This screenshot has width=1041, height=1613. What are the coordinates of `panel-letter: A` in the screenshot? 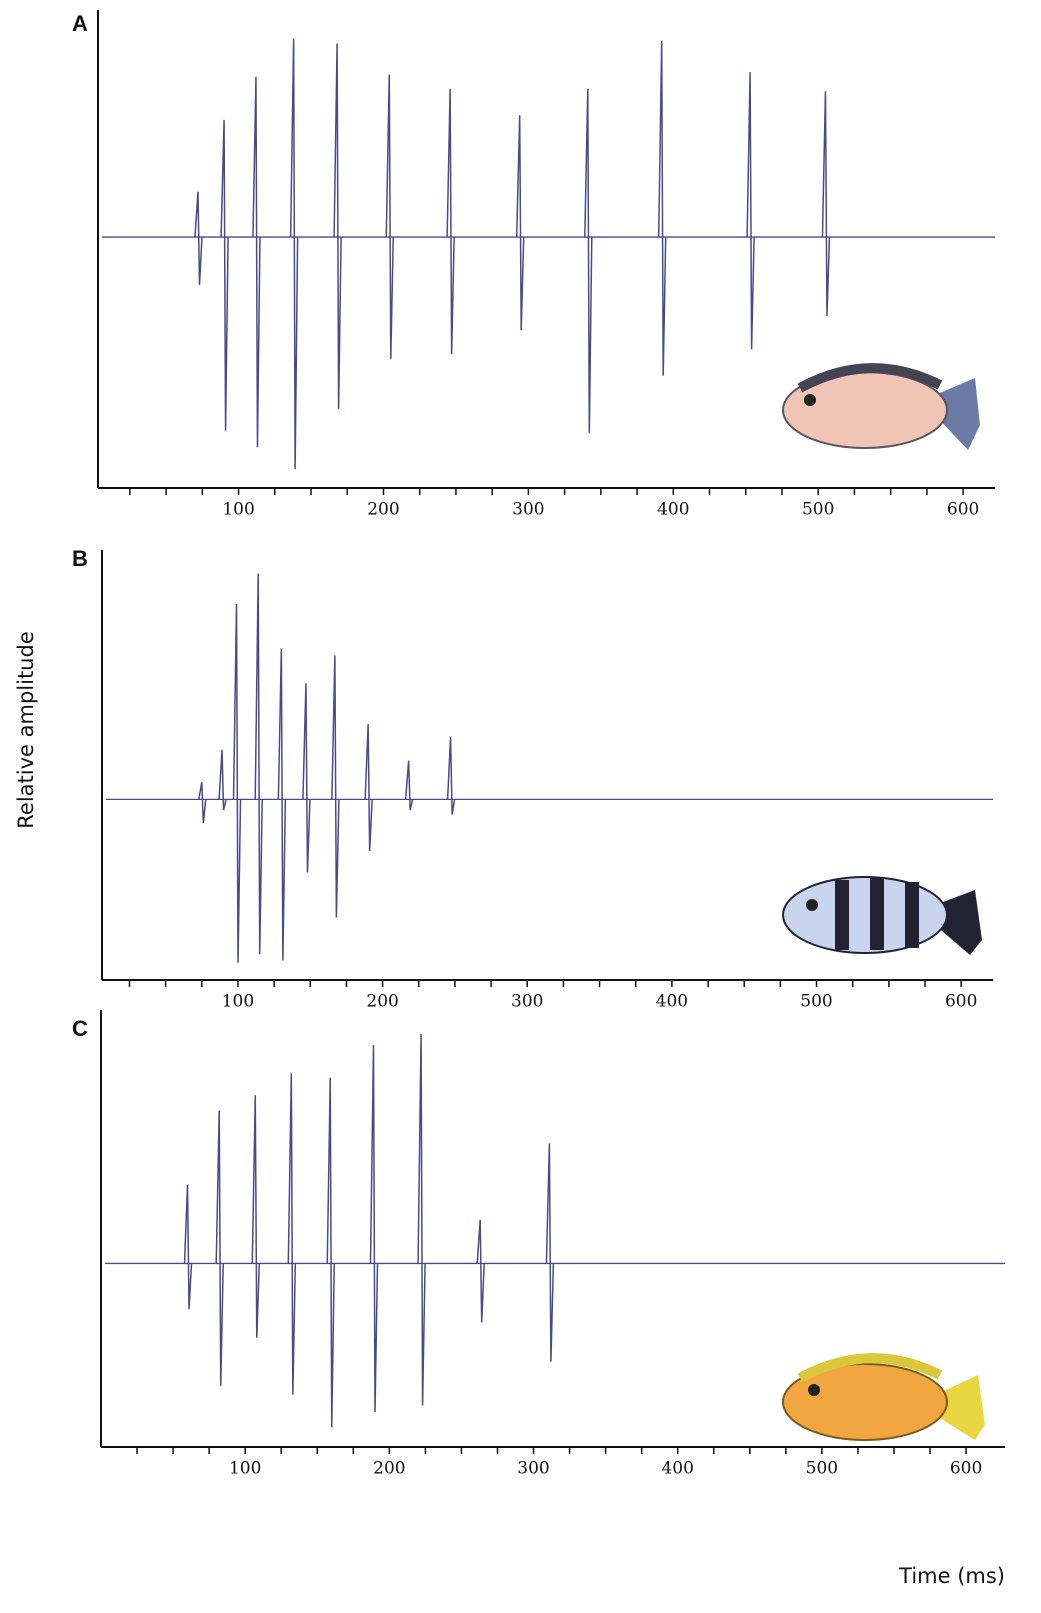 It's located at (80, 23).